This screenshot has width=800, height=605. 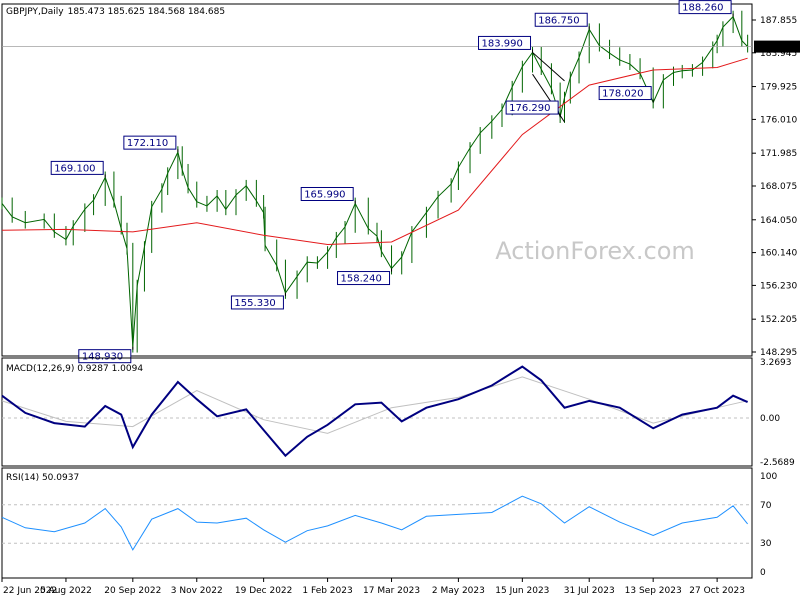 I want to click on rsi-title: RSI(14) 50.0937, so click(x=42, y=478).